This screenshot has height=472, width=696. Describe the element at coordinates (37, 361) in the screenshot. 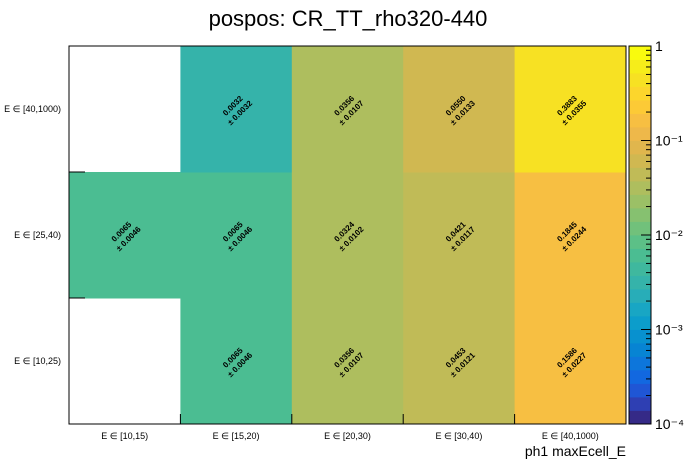

I see `y-tick-label: E ∈ [10,25)` at that location.